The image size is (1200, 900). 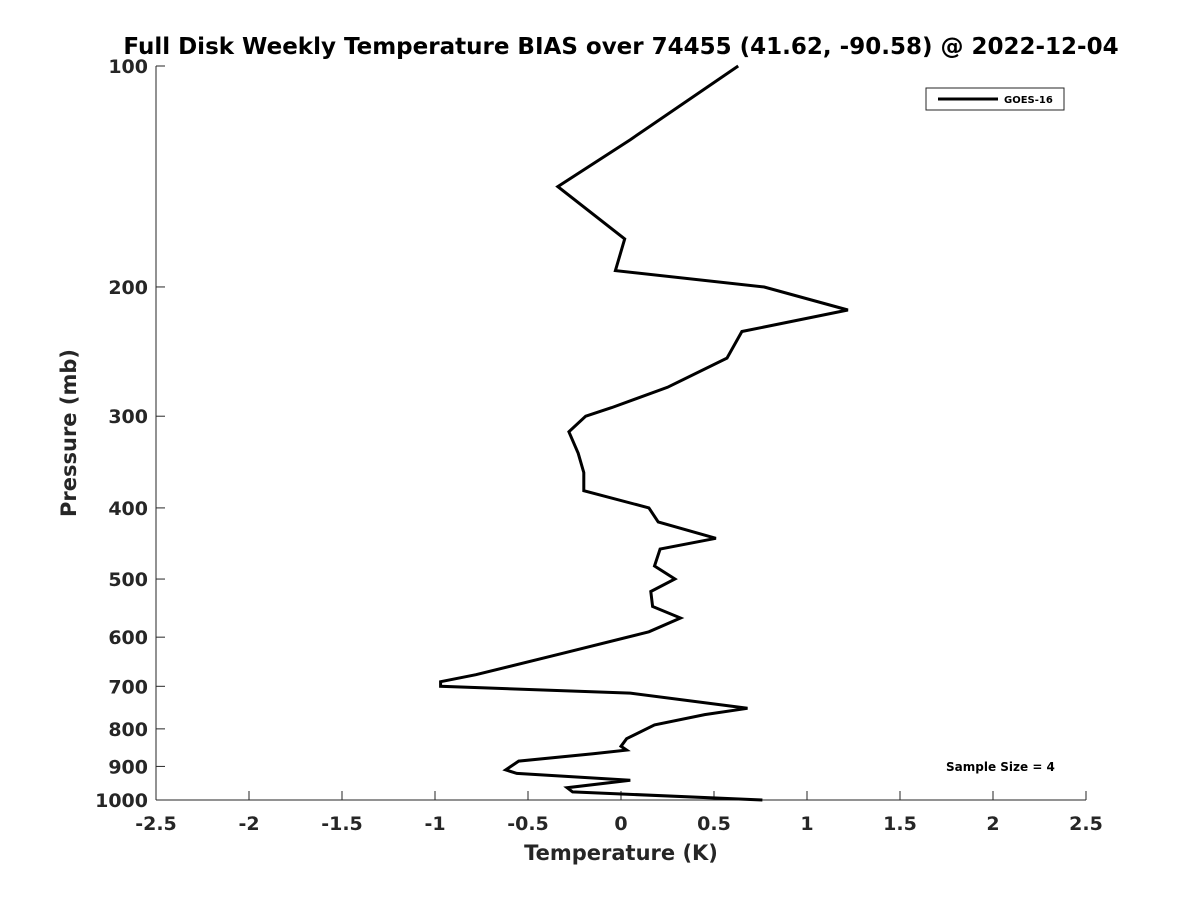 I want to click on y-tick-label: 300, so click(x=128, y=417).